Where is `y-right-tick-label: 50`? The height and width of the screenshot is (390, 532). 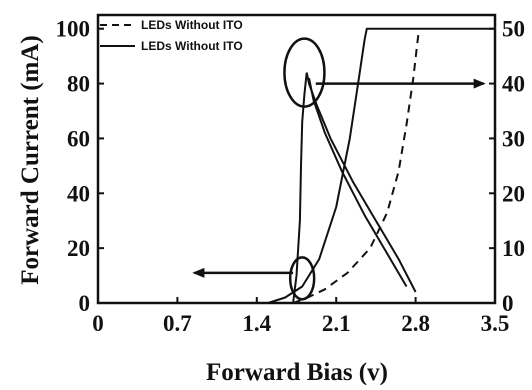
y-right-tick-label: 50 is located at coordinates (513, 29).